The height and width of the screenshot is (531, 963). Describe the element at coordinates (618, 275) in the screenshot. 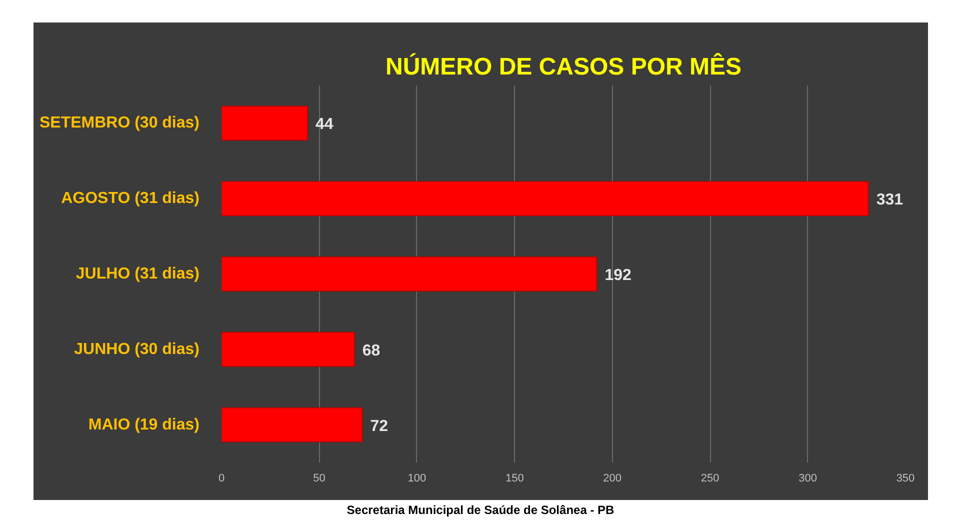

I see `data-label: 192` at that location.